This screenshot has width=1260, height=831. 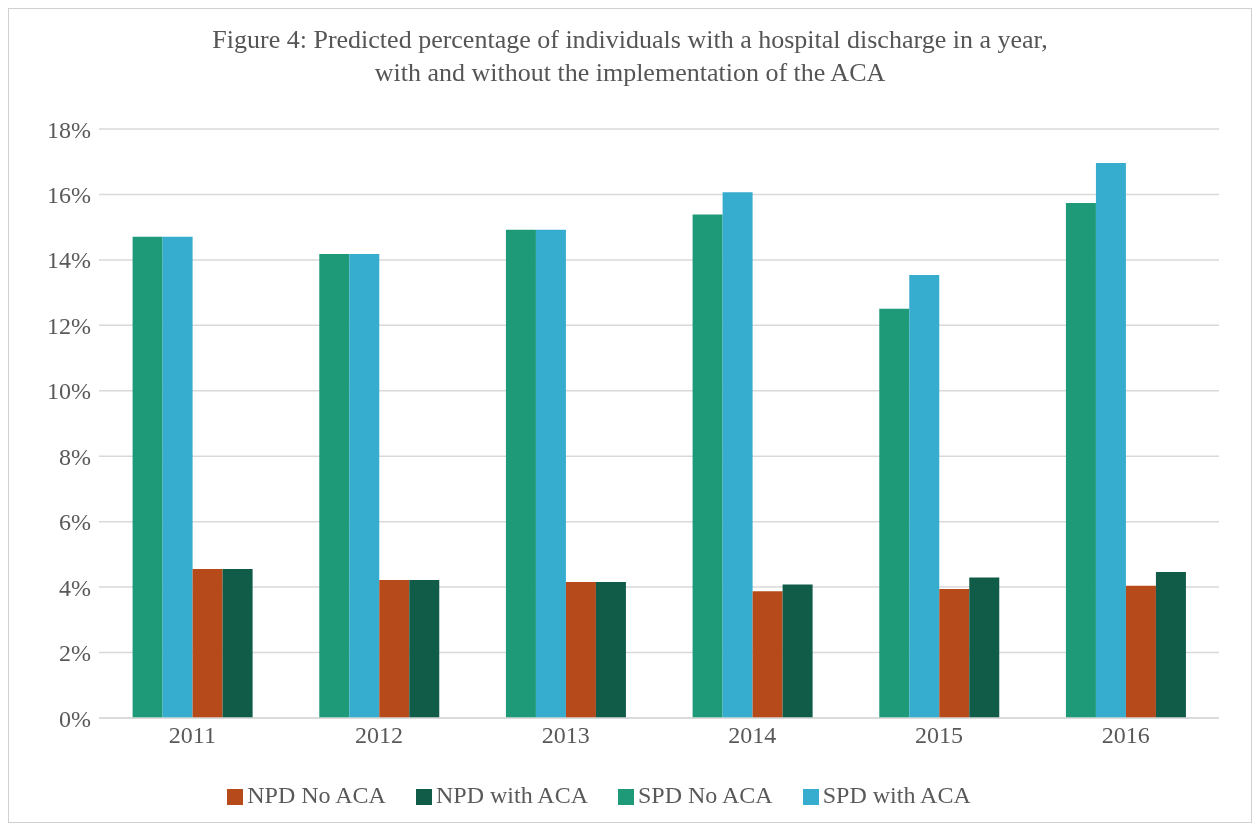 I want to click on x-tick-label: 2014, so click(x=752, y=735).